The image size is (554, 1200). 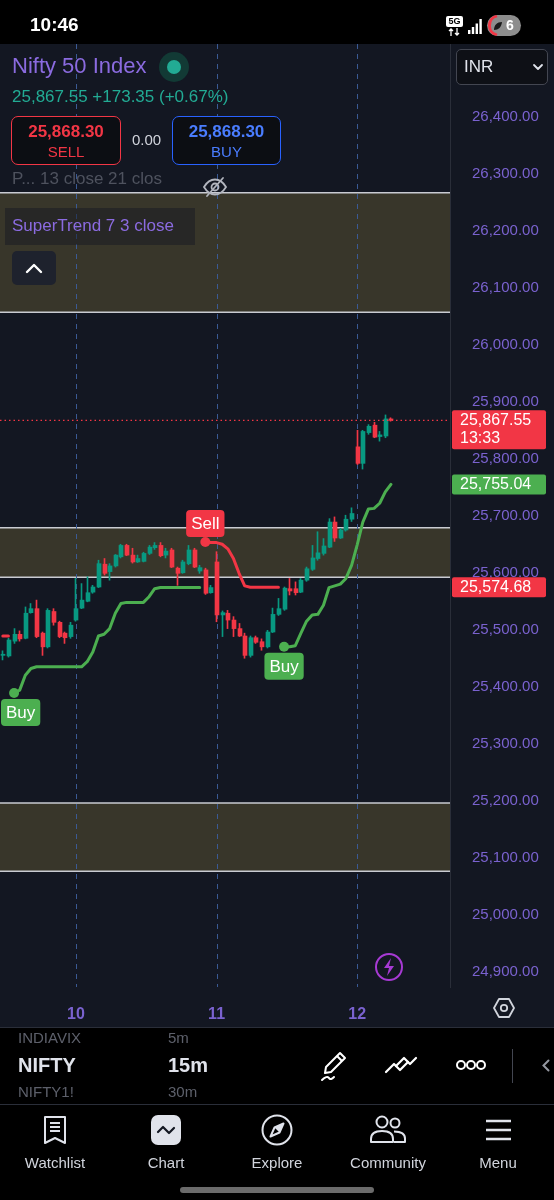 I want to click on currency-dropdown: INR, so click(x=502, y=67).